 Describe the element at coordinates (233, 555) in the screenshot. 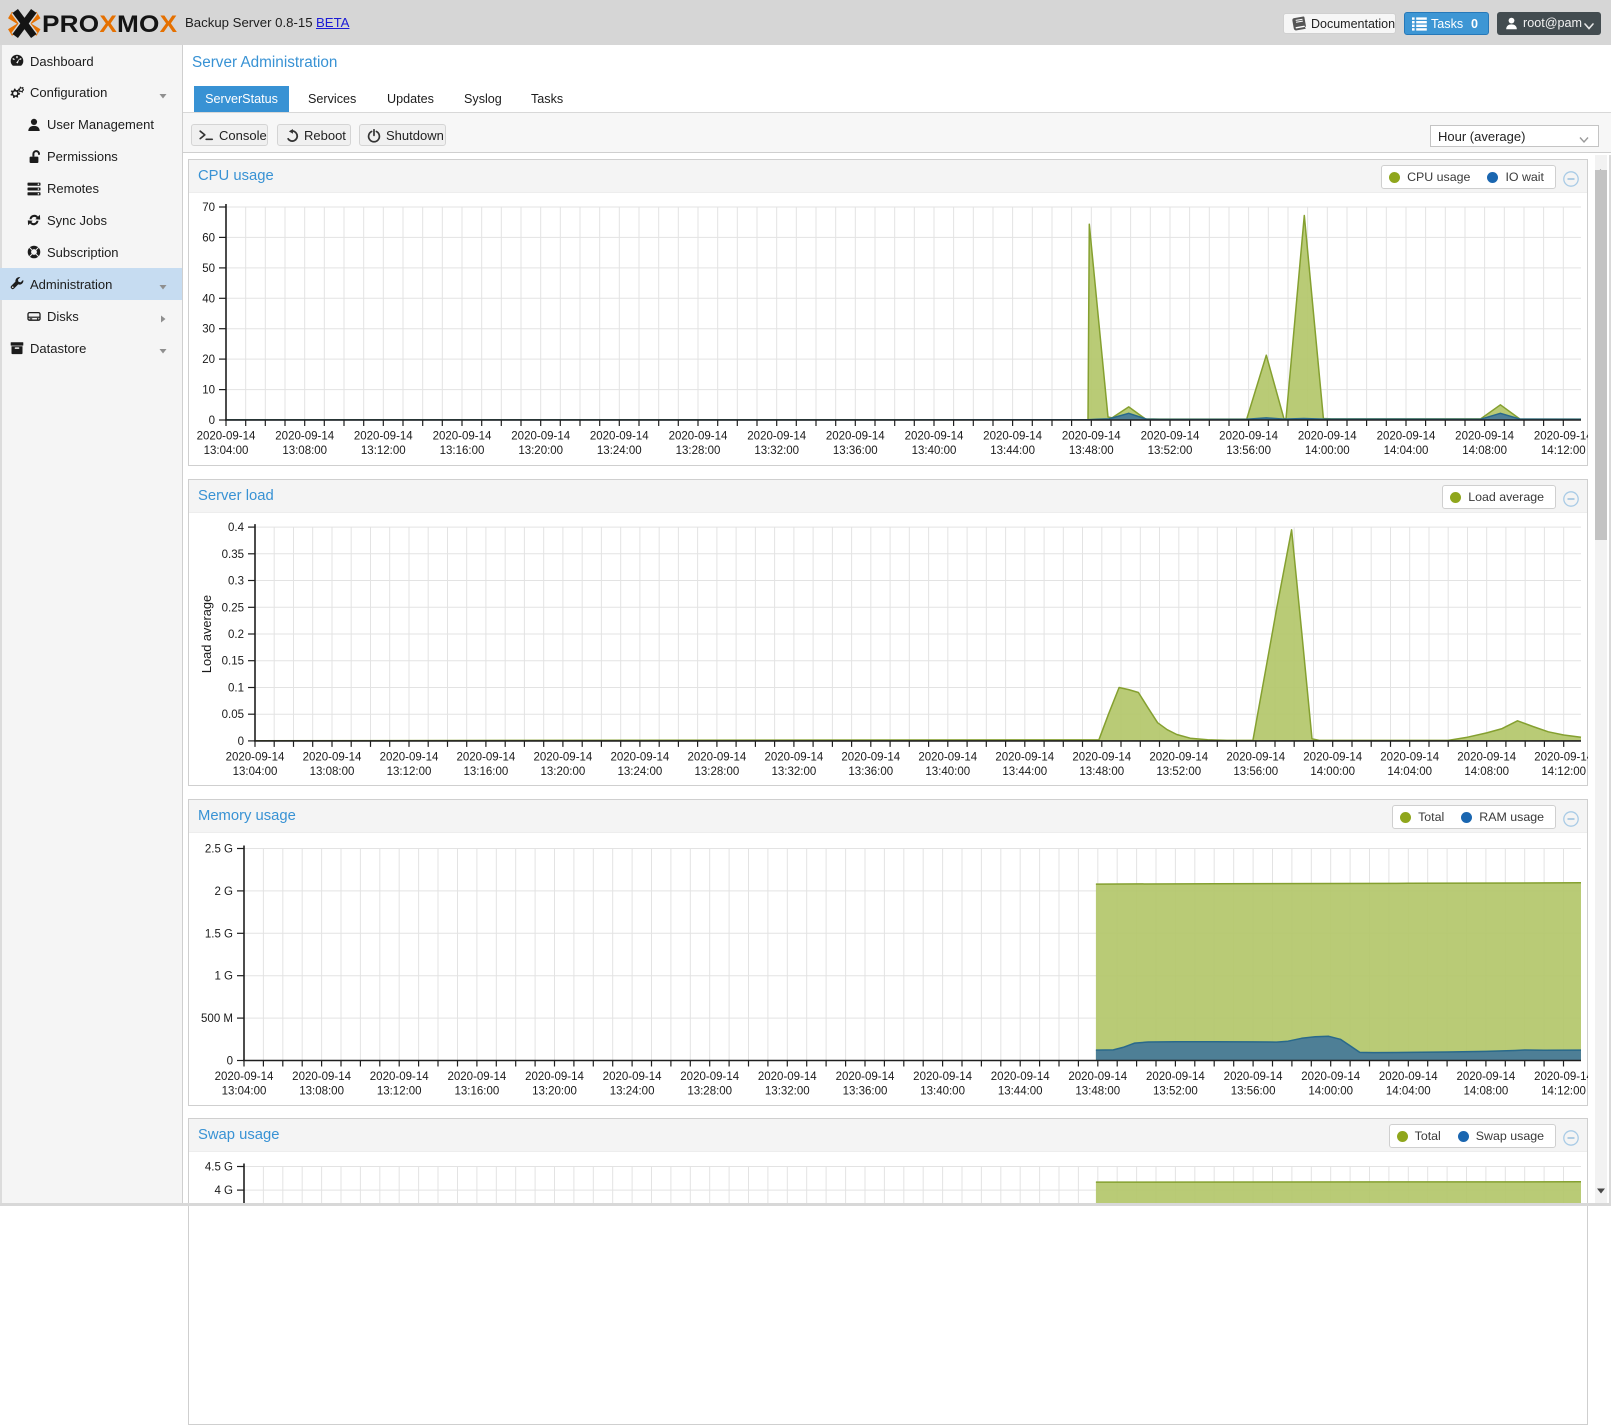

I see `svg-text: 0.35` at that location.